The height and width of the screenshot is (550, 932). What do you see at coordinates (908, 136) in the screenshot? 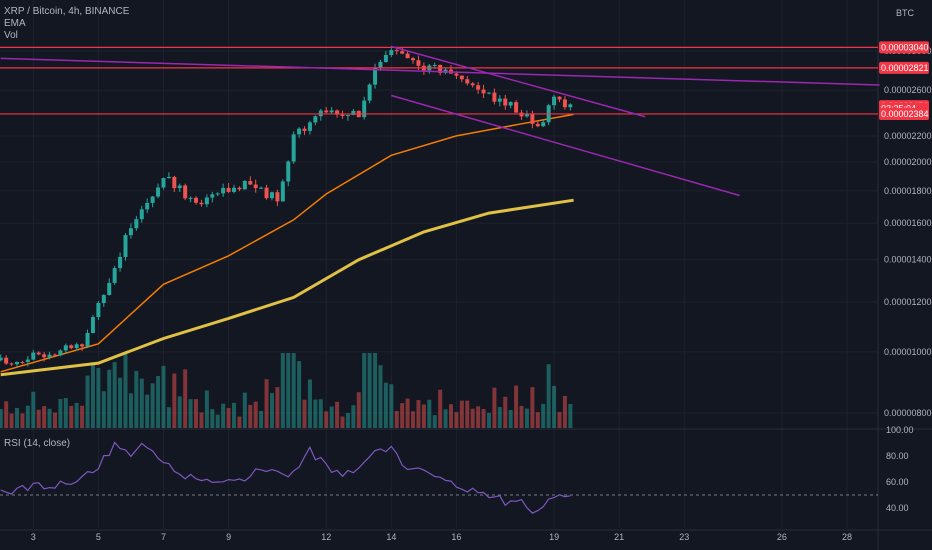
I see `price-tick-label: 0.00002200` at bounding box center [908, 136].